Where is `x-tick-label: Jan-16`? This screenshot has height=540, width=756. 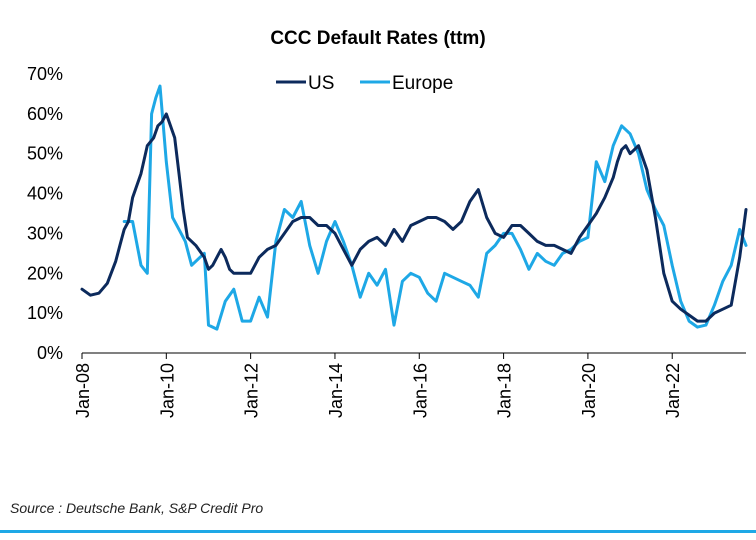
x-tick-label: Jan-16 is located at coordinates (420, 390).